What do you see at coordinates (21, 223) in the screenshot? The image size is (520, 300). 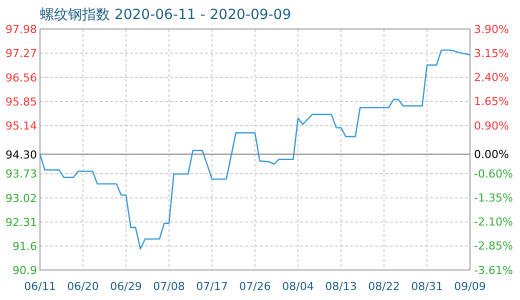 I see `y-tick-label: 92.31` at bounding box center [21, 223].